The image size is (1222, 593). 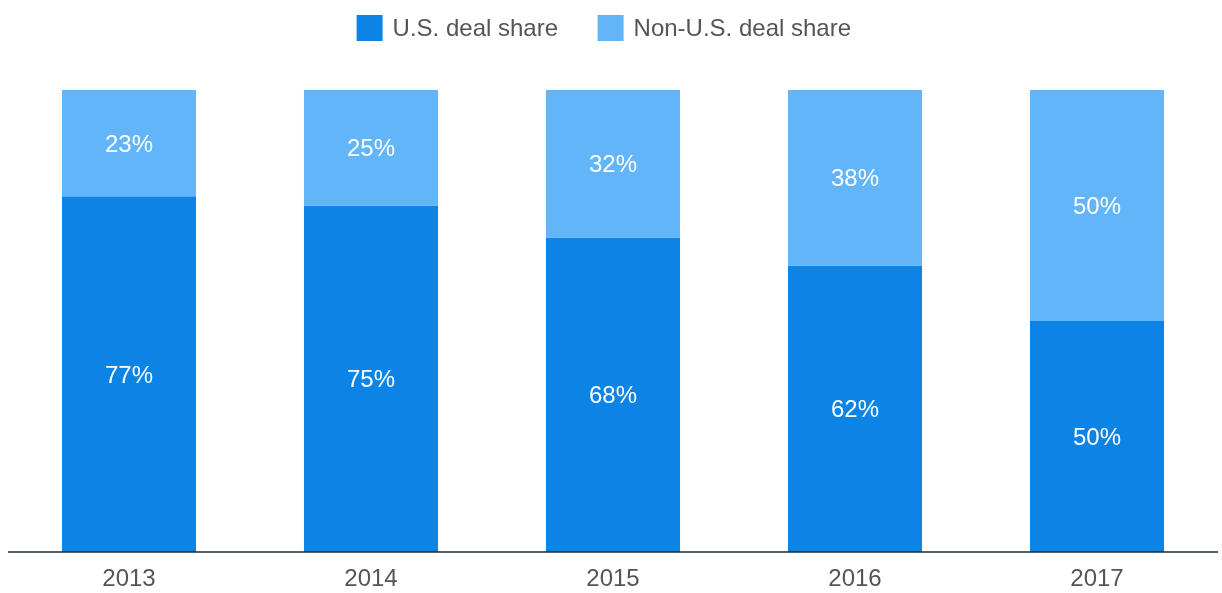 I want to click on data-label: 77%, so click(x=129, y=374).